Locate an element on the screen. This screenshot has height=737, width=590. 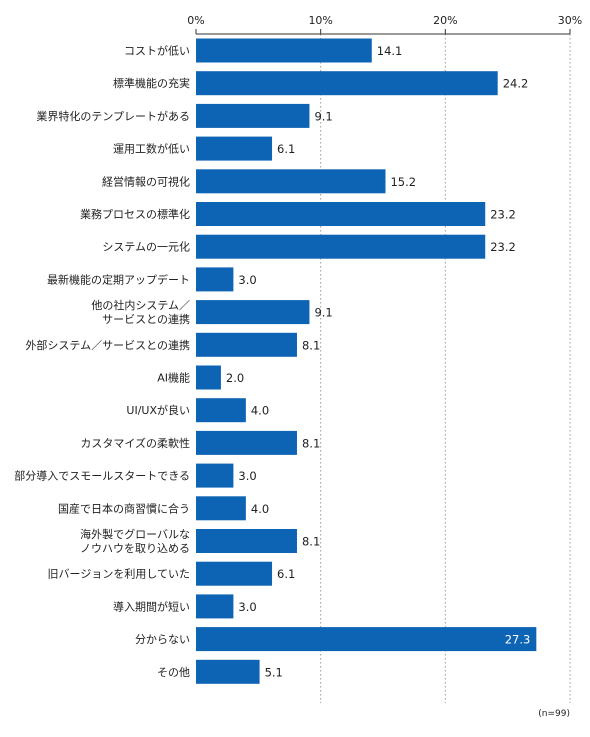
category-label: システムの一元化 is located at coordinates (146, 247).